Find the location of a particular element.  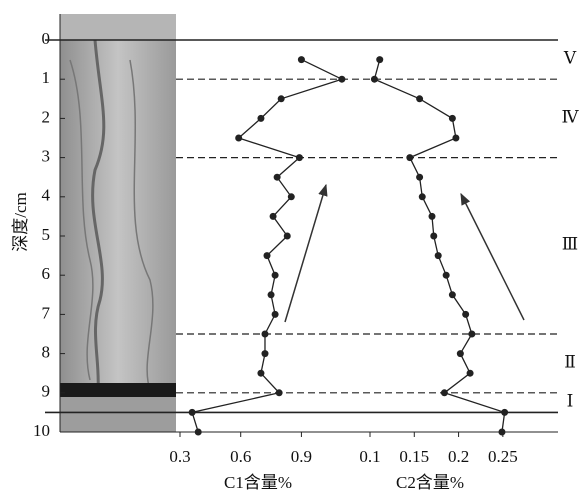

y-tick-label: 3 is located at coordinates (46, 156).